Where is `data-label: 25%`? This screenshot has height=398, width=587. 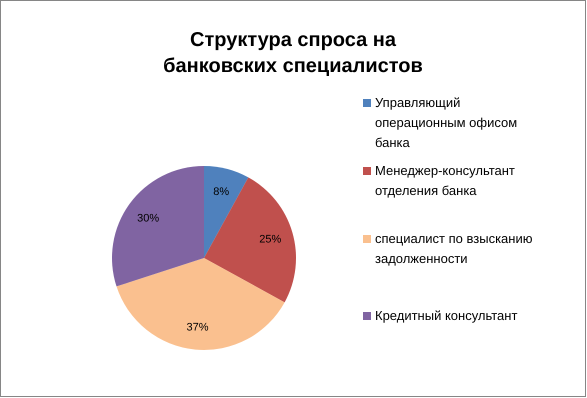 data-label: 25% is located at coordinates (270, 240).